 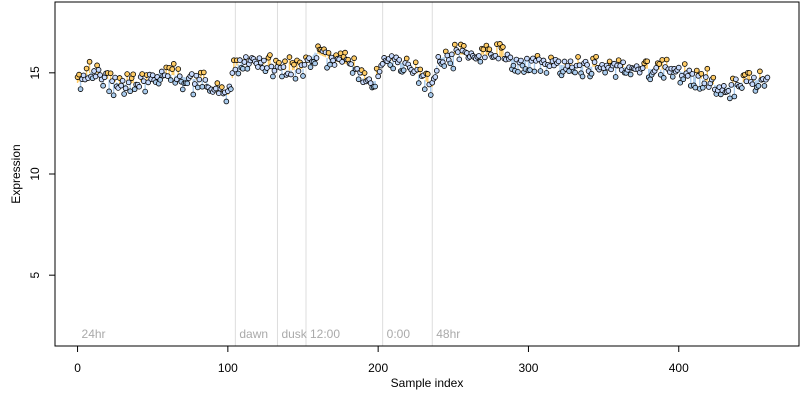 I want to click on x-tick-label: 200, so click(x=378, y=368).